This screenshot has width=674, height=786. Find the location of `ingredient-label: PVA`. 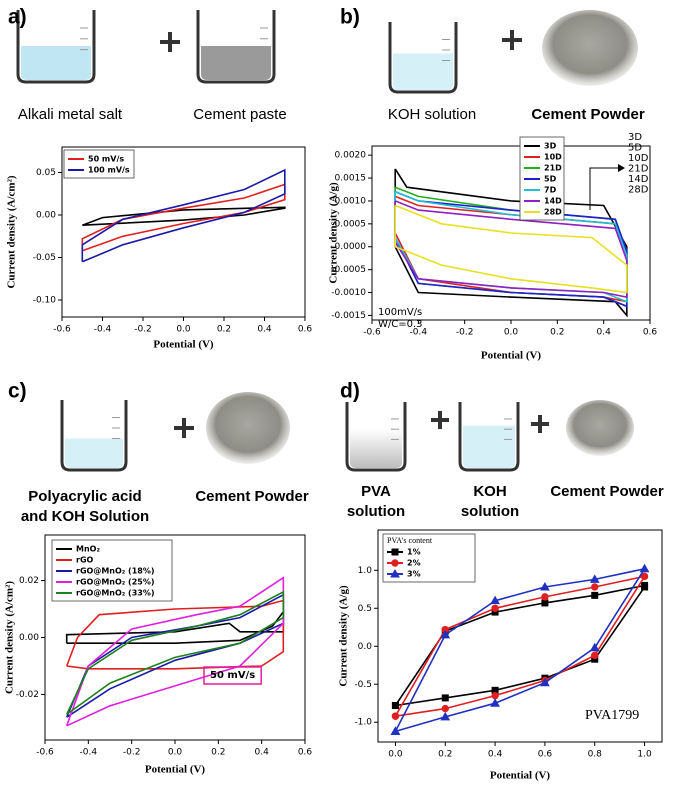

ingredient-label: PVA is located at coordinates (376, 491).